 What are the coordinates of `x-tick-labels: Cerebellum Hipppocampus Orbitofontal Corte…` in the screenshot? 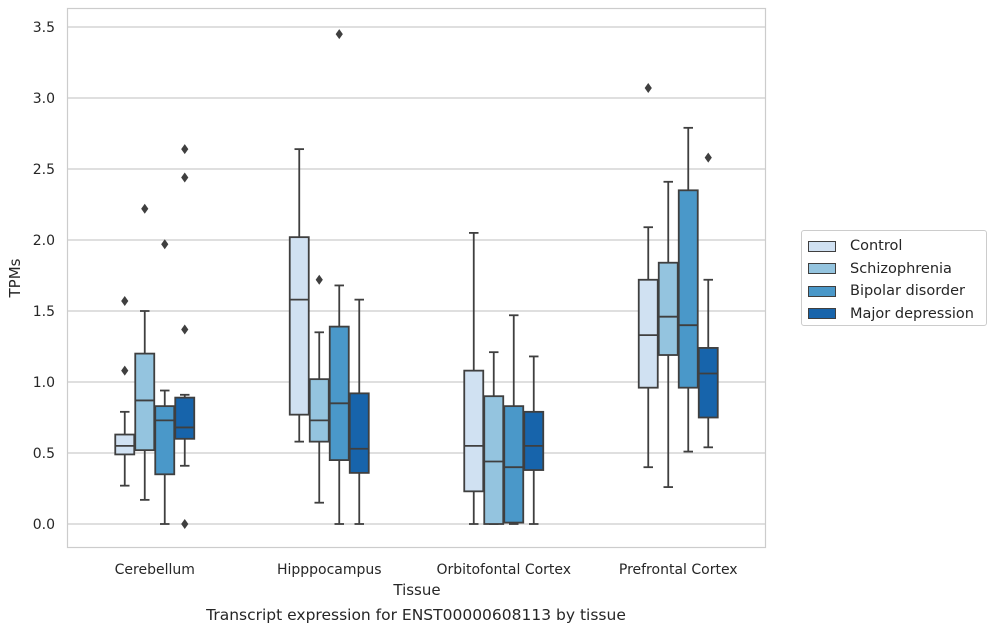 It's located at (426, 570).